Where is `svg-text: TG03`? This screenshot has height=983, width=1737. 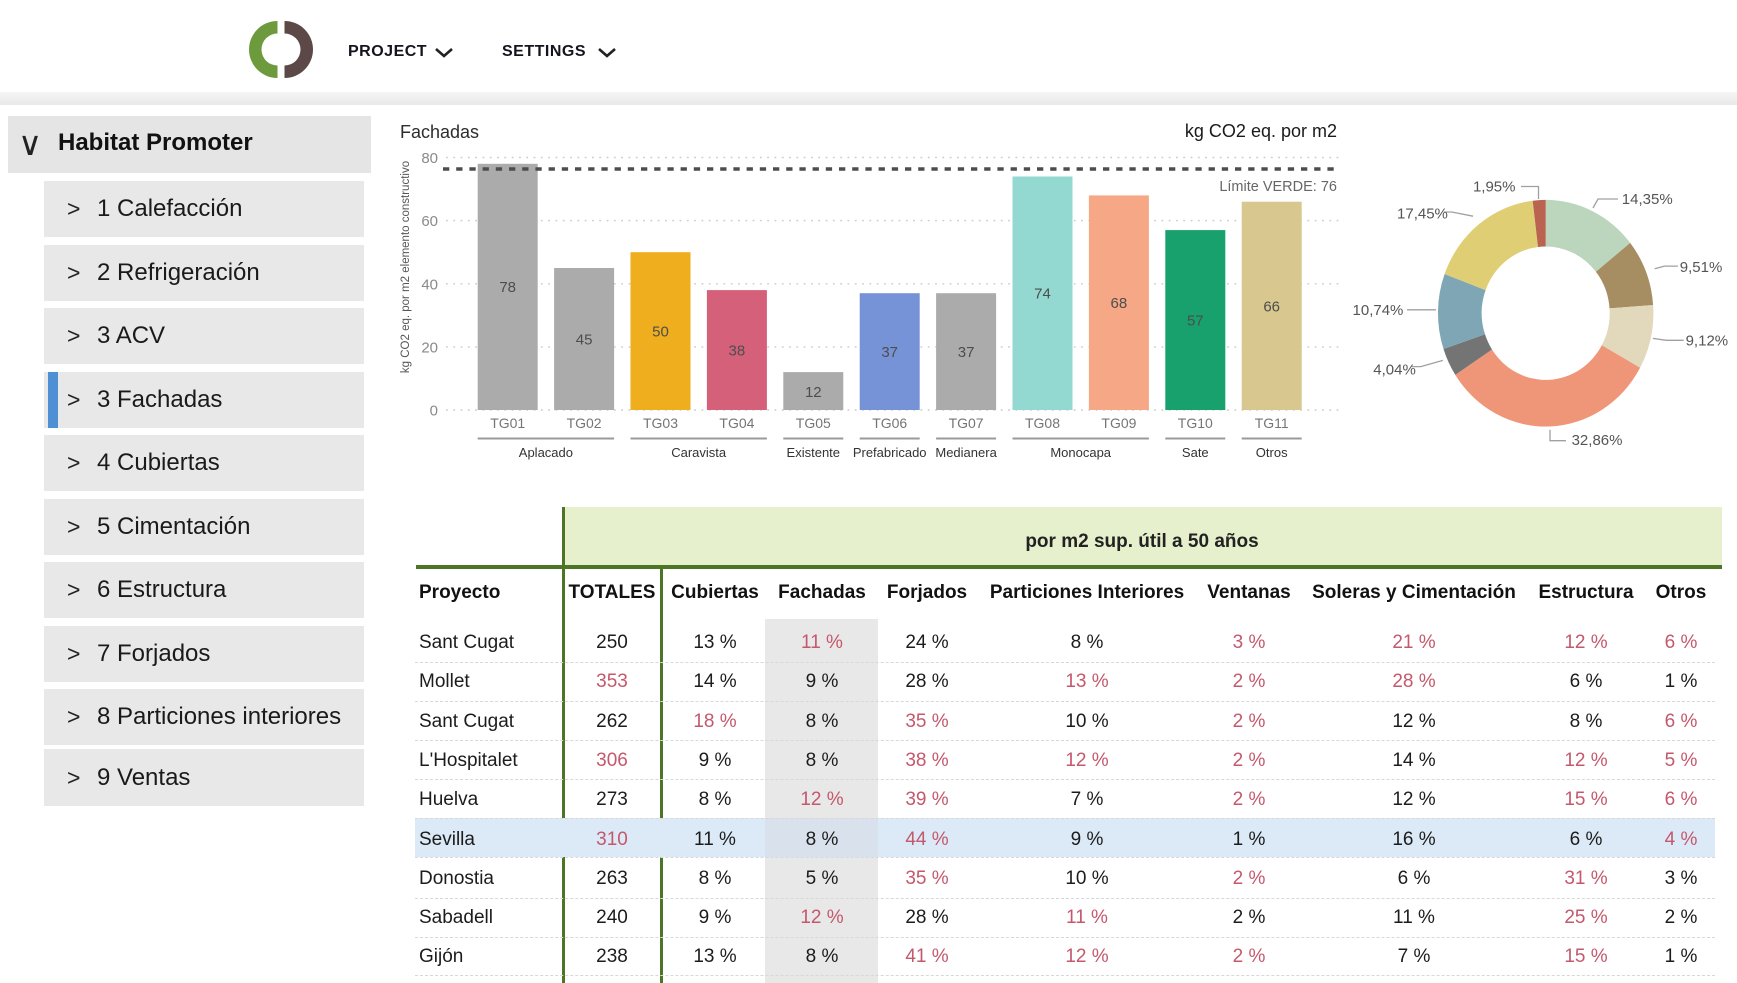
svg-text: TG03 is located at coordinates (660, 423).